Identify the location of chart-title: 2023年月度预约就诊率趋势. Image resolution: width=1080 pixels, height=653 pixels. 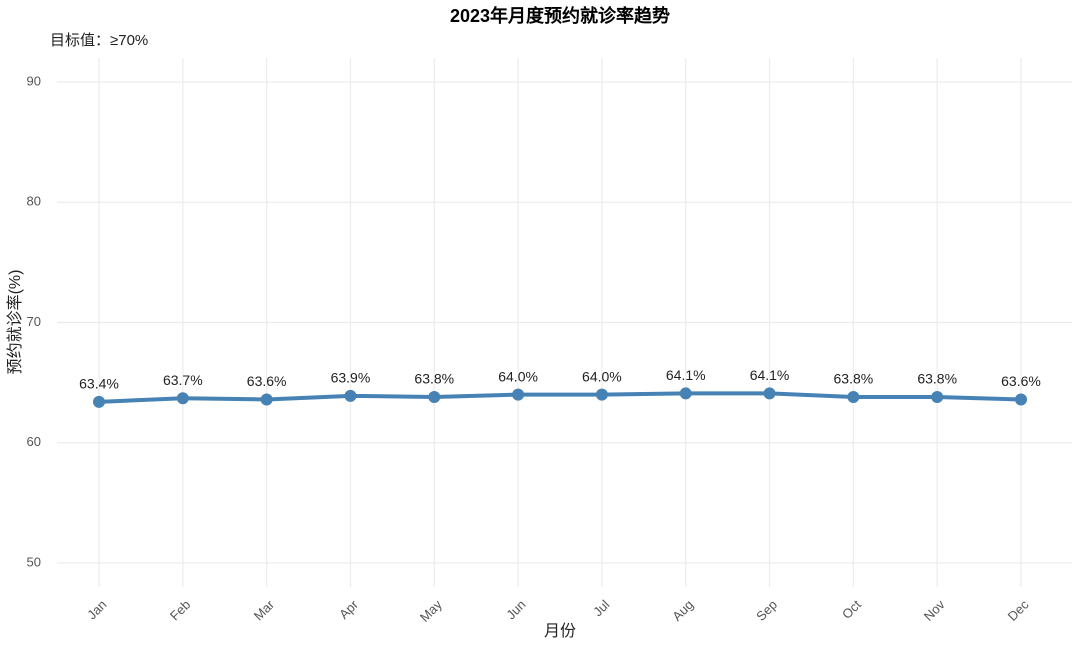
(560, 15).